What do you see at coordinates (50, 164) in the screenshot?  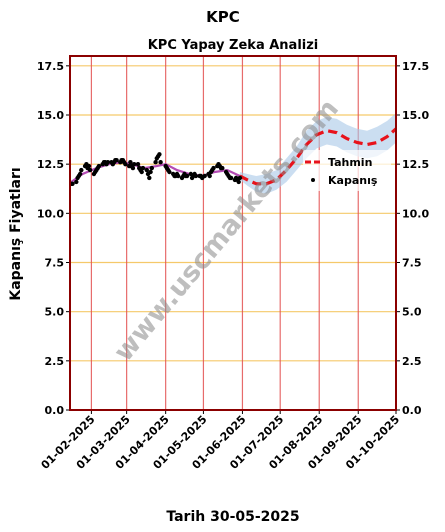 I see `y-tick-label-left: 12.5` at bounding box center [50, 164].